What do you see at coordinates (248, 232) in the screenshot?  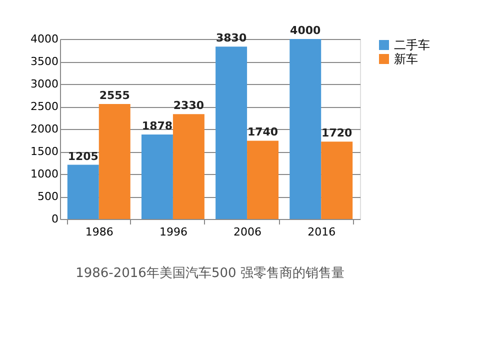 I see `x-tick-label: 2006` at bounding box center [248, 232].